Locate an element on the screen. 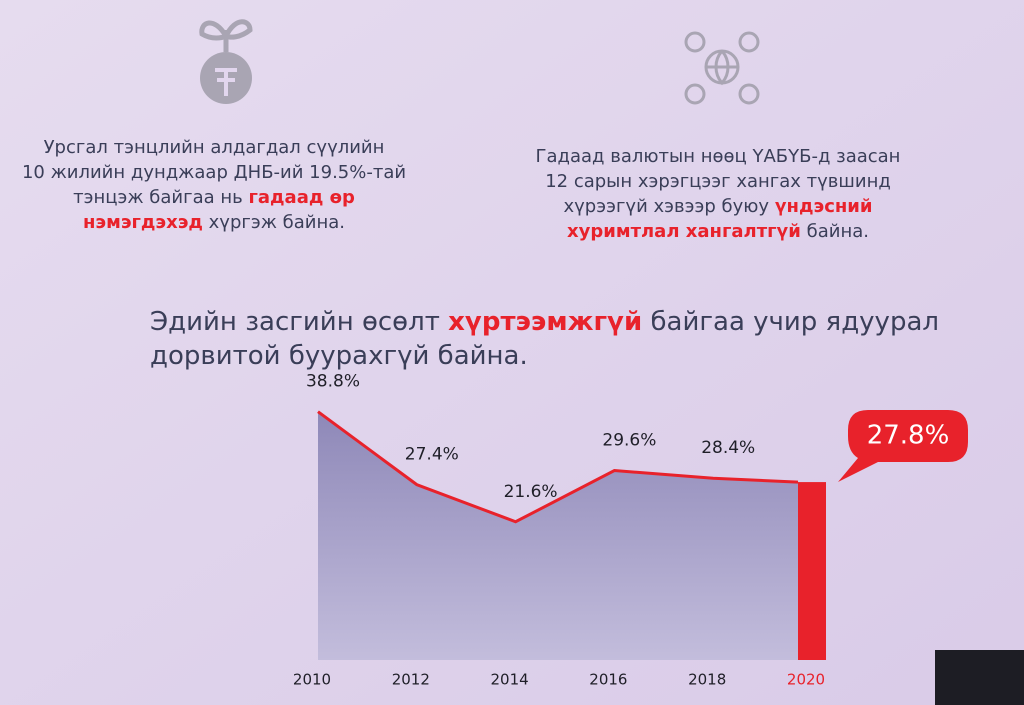  emphasis-text: үндэсний is located at coordinates (824, 206).